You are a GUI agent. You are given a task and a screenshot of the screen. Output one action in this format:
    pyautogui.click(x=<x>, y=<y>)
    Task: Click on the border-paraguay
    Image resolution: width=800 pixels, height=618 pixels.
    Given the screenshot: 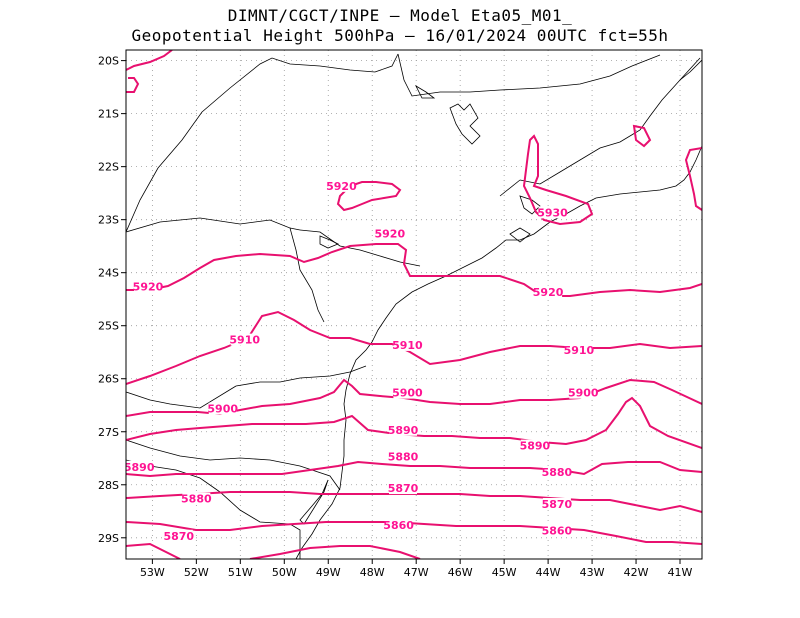 What is the action you would take?
    pyautogui.click(x=225, y=270)
    